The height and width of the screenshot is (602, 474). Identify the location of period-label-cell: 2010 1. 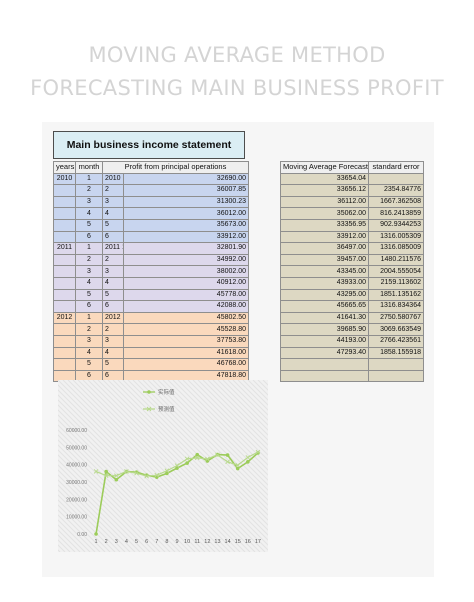
(113, 179).